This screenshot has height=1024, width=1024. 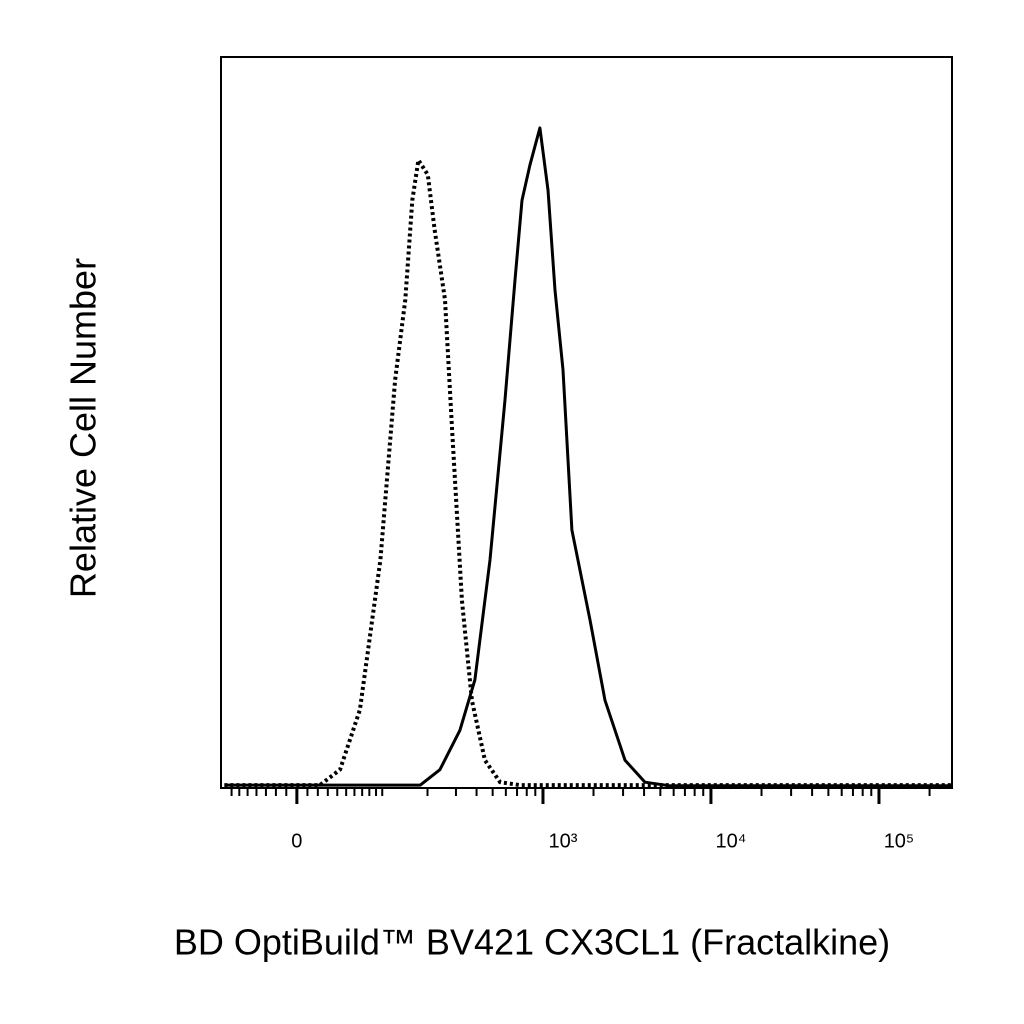 I want to click on x-tick-label: 10⁵, so click(x=899, y=841).